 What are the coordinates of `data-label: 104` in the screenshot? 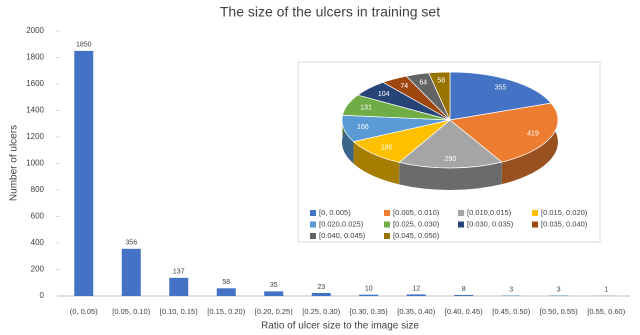 It's located at (384, 94).